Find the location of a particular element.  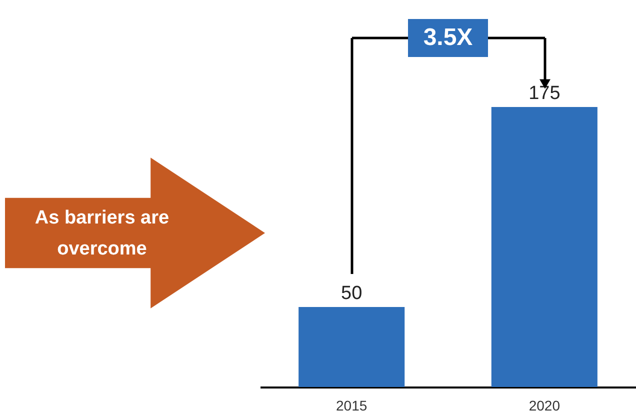

x-tick-label: 2020 is located at coordinates (544, 406).